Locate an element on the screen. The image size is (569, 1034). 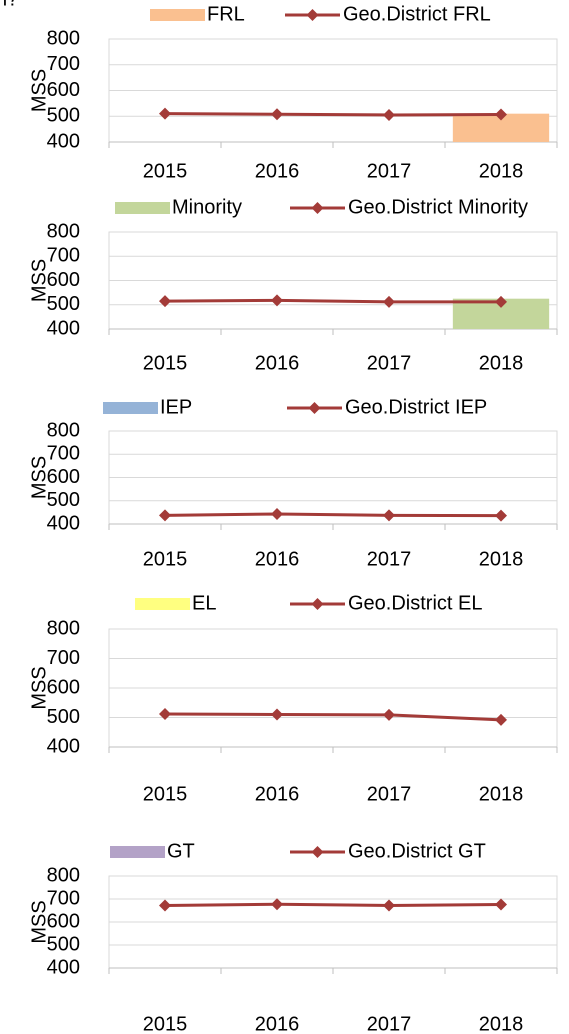
legend-label: Geo.District FRL is located at coordinates (417, 14).